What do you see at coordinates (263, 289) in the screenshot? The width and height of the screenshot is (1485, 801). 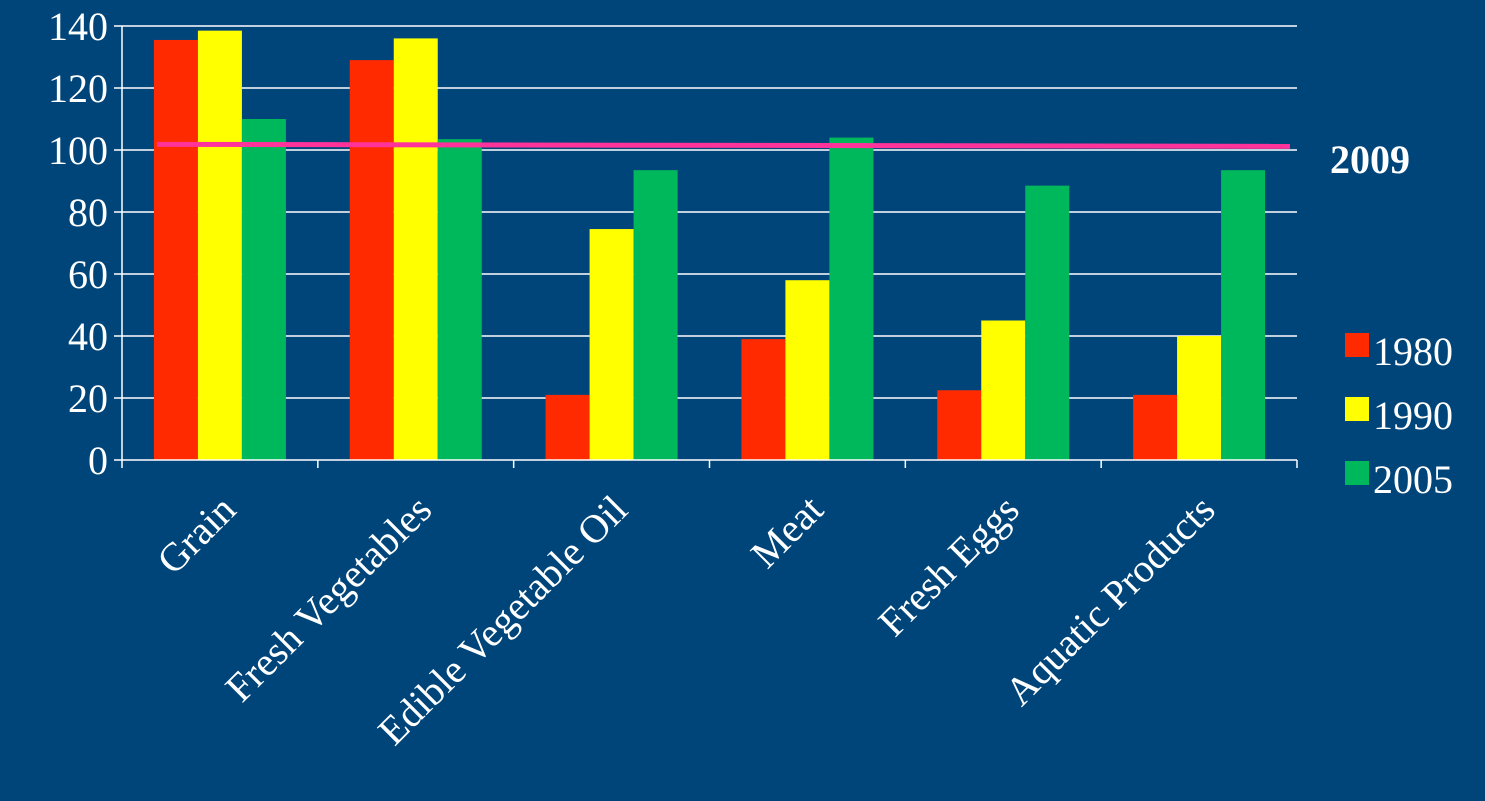 I see `bar-2005-grain` at bounding box center [263, 289].